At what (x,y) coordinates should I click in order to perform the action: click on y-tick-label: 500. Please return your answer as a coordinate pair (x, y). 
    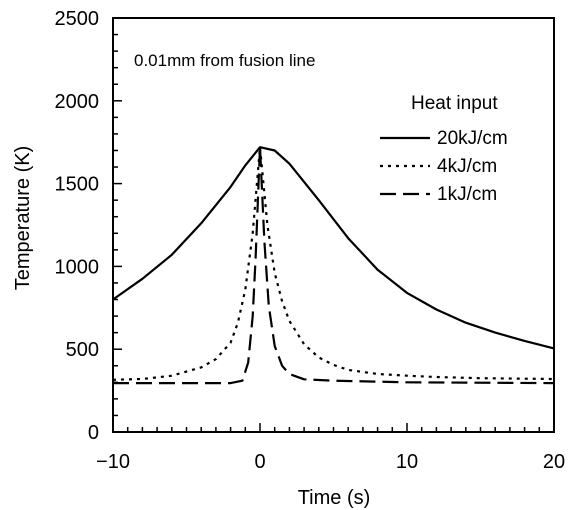
    Looking at the image, I should click on (82, 350).